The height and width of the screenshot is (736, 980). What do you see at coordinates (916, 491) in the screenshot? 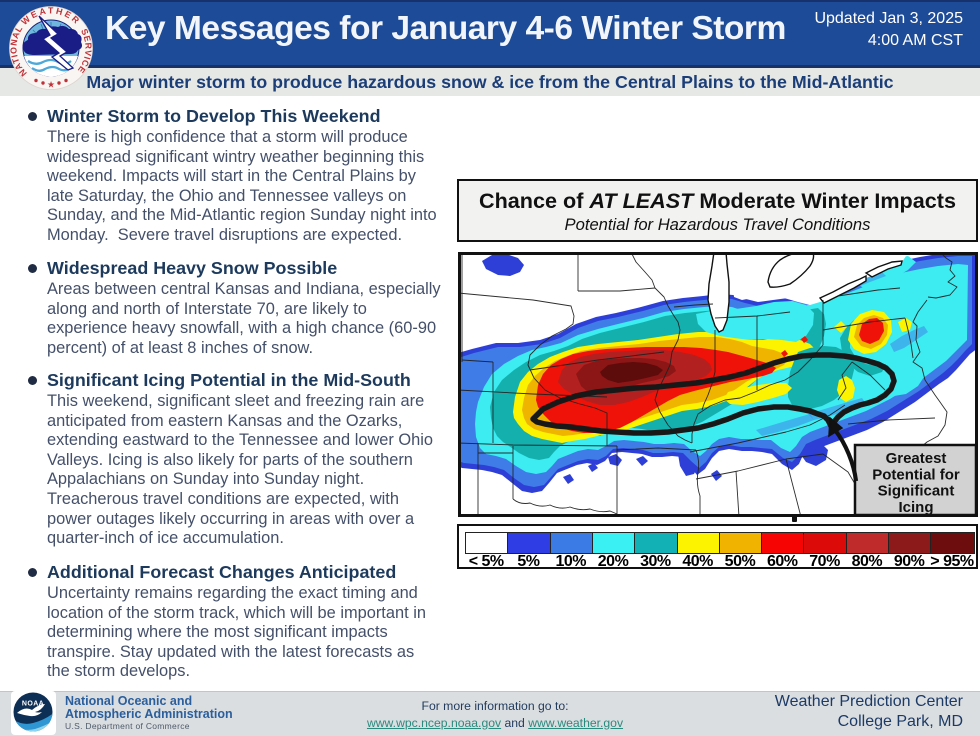
I see `svg-text: Significant` at bounding box center [916, 491].